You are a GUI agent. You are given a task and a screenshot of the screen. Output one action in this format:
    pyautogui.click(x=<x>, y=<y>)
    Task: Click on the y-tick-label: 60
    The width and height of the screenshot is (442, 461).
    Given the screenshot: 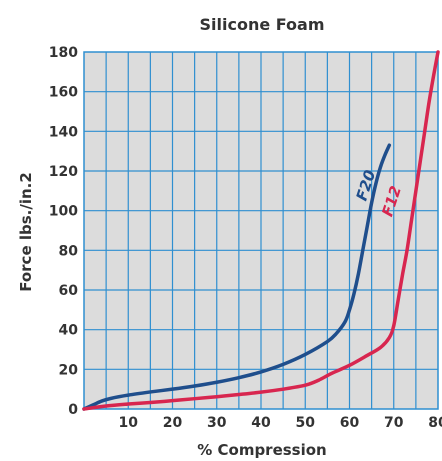 What is the action you would take?
    pyautogui.click(x=69, y=291)
    